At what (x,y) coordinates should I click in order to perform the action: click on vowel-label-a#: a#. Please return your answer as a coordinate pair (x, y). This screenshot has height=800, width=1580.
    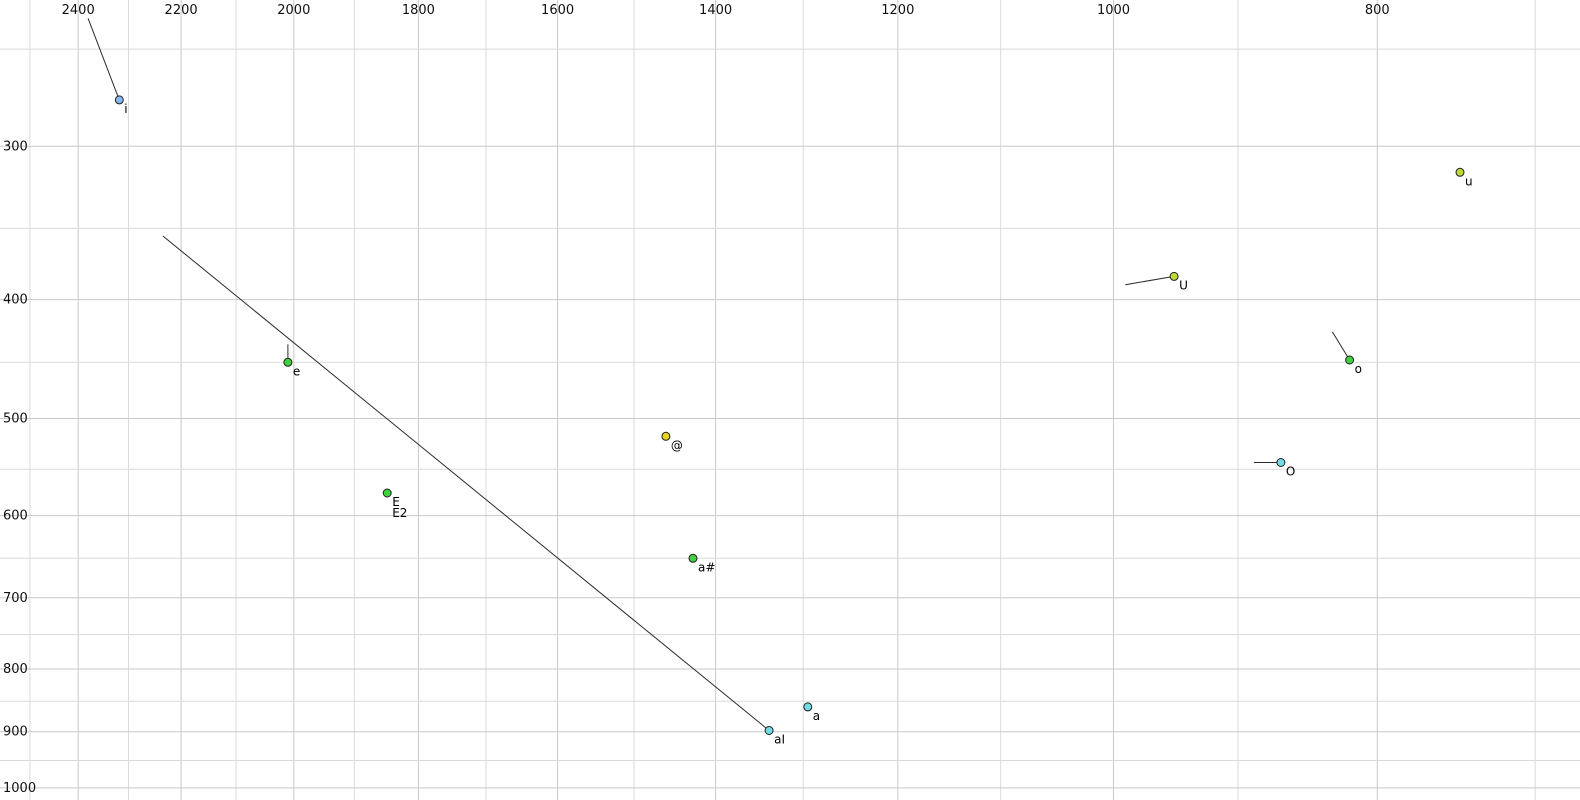
    Looking at the image, I should click on (706, 567).